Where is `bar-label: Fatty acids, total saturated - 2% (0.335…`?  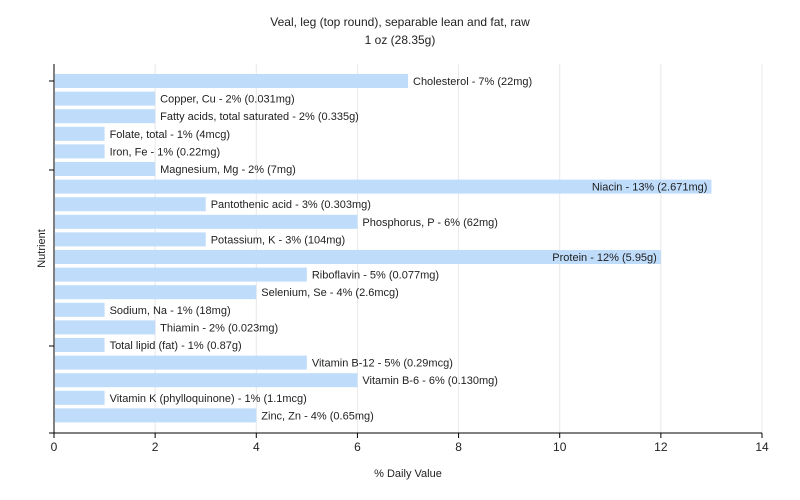 bar-label: Fatty acids, total saturated - 2% (0.335… is located at coordinates (259, 117).